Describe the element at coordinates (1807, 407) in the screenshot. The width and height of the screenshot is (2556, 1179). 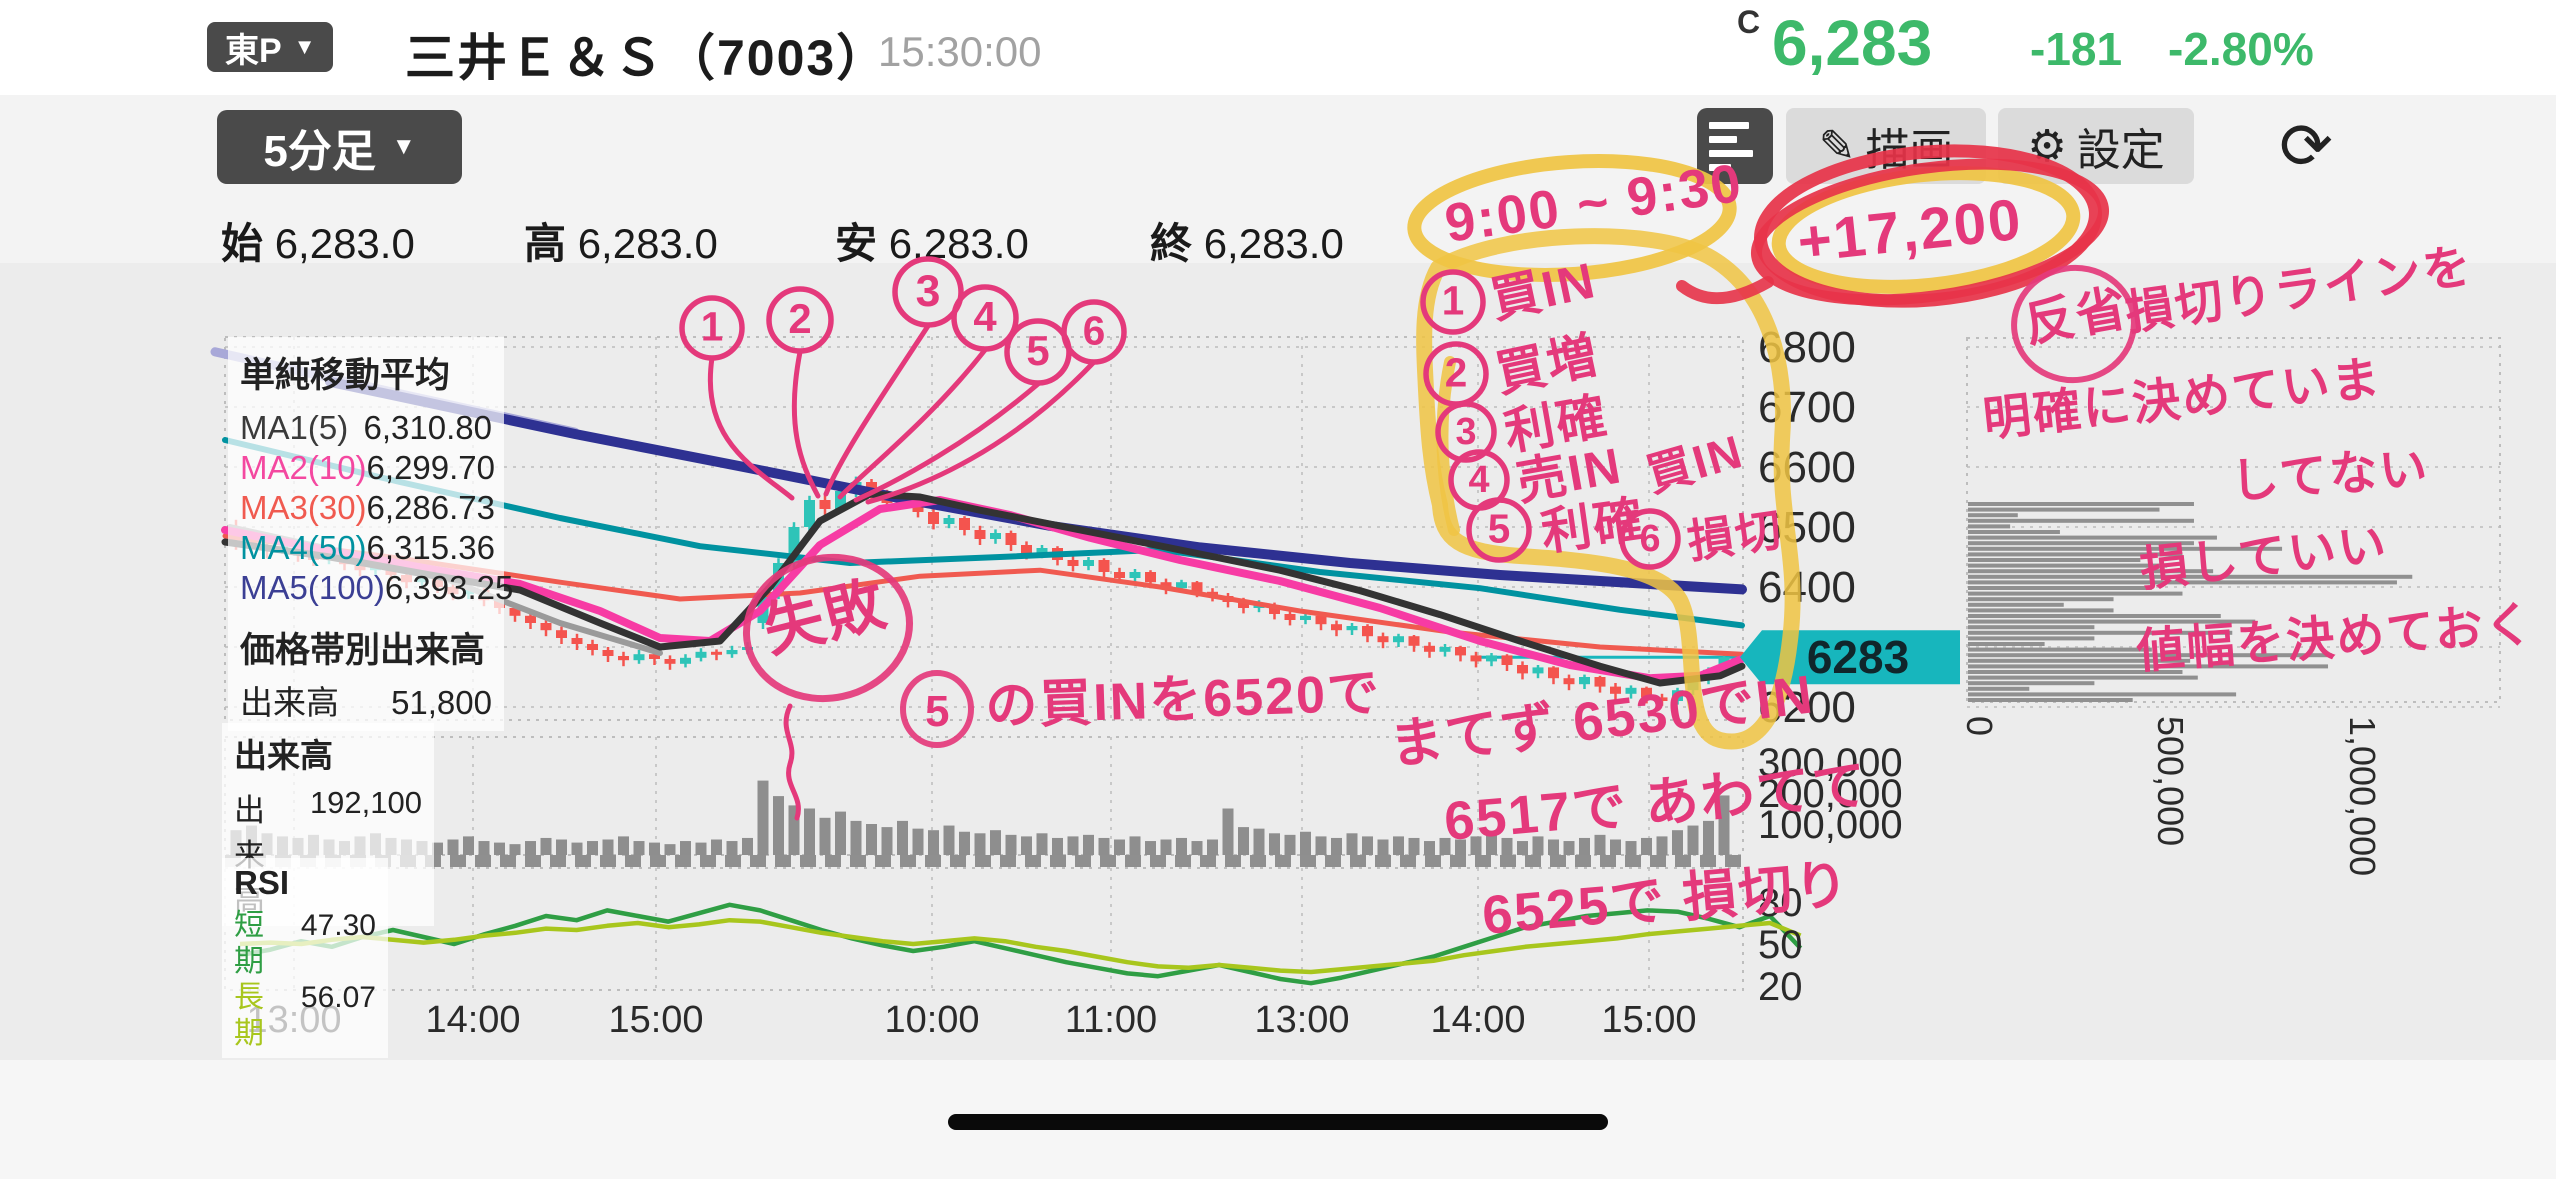
I see `price-tick-label: 6700` at that location.